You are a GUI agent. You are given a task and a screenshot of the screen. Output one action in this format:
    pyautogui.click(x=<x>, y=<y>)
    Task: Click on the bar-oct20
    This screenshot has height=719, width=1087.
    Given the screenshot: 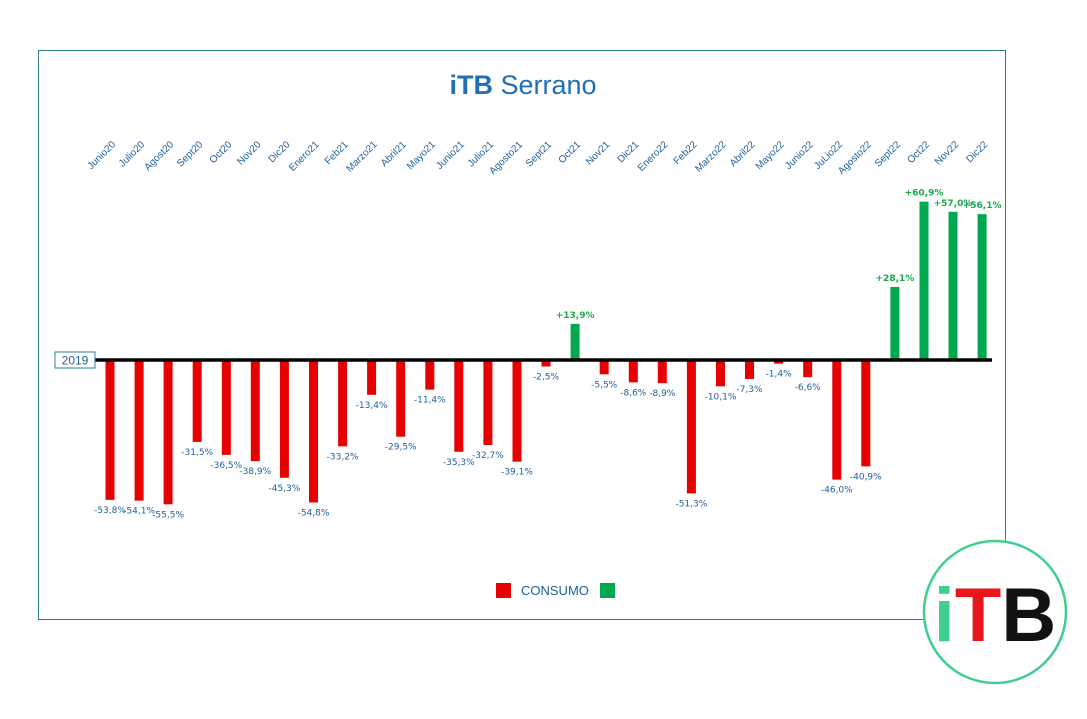 What is the action you would take?
    pyautogui.click(x=226, y=407)
    